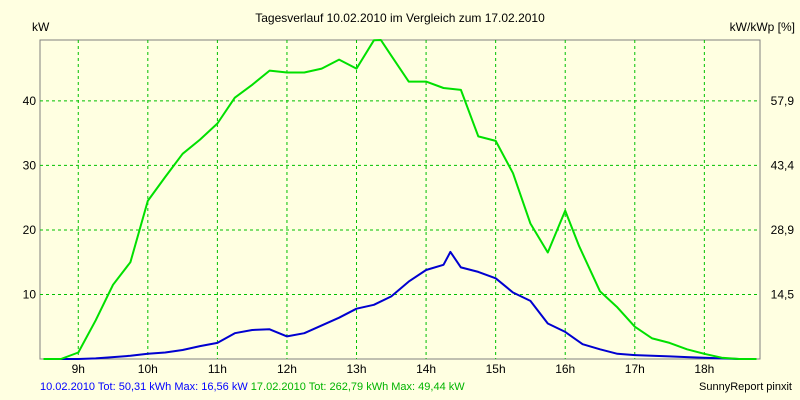 Image resolution: width=800 pixels, height=400 pixels. What do you see at coordinates (357, 369) in the screenshot?
I see `x-tick-label: 13h` at bounding box center [357, 369].